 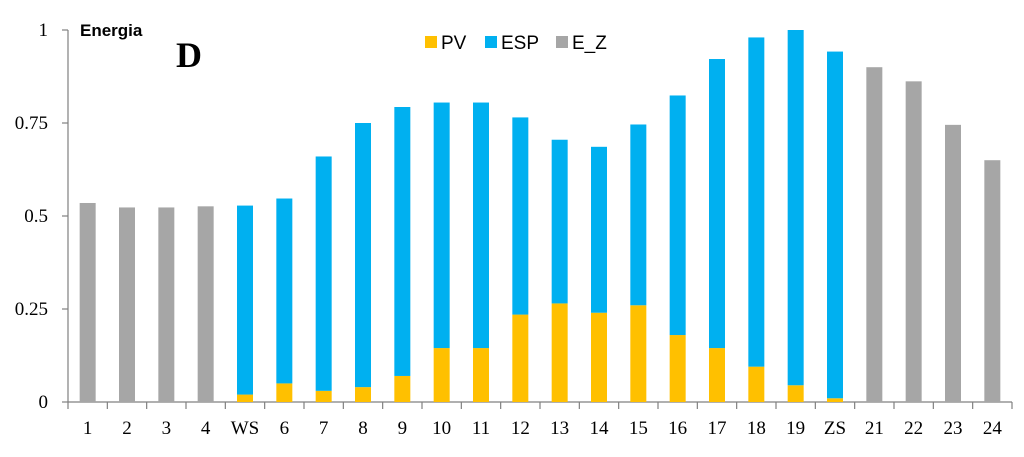 I want to click on legend-swatch-e-z, so click(x=562, y=42).